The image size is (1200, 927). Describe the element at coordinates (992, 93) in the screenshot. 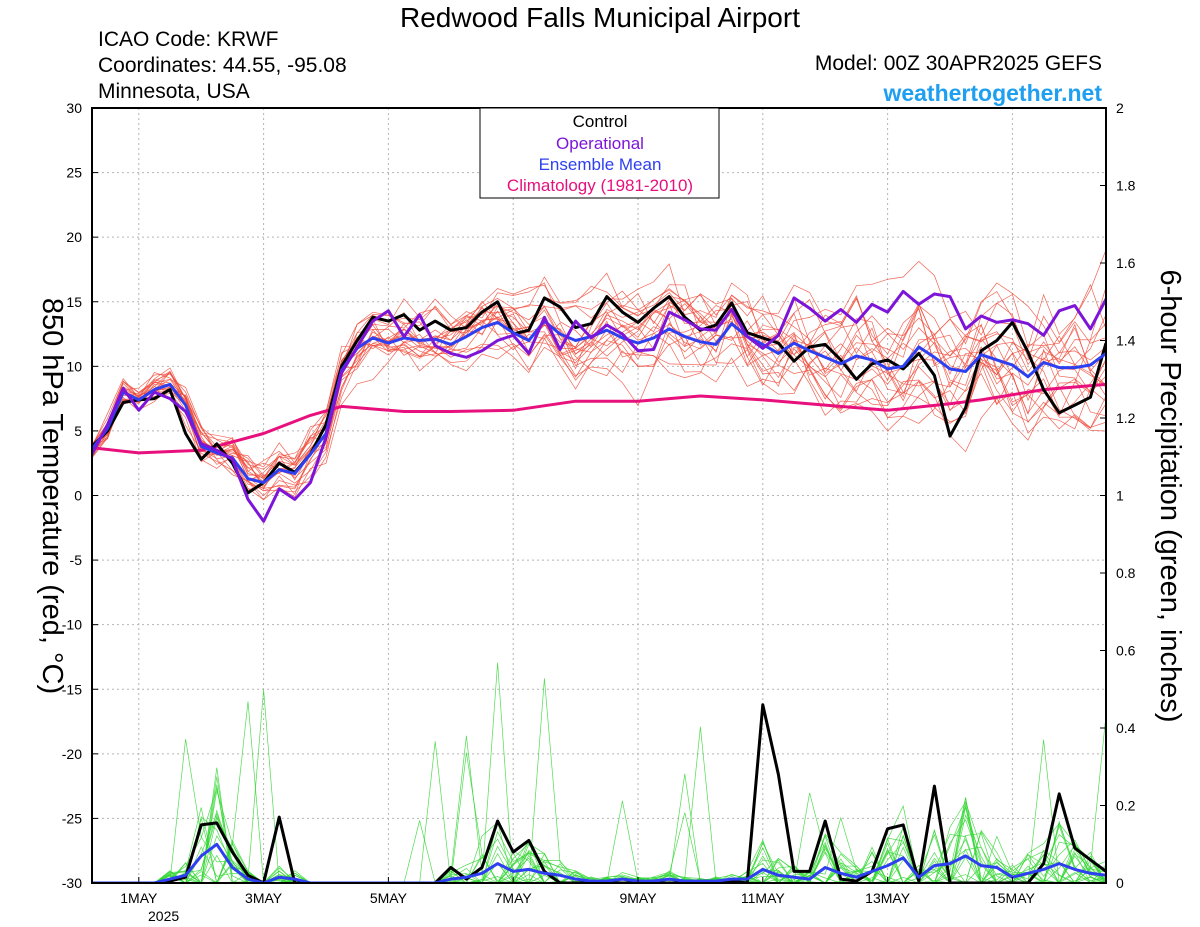

I see `site-link: weathertogether.net` at that location.